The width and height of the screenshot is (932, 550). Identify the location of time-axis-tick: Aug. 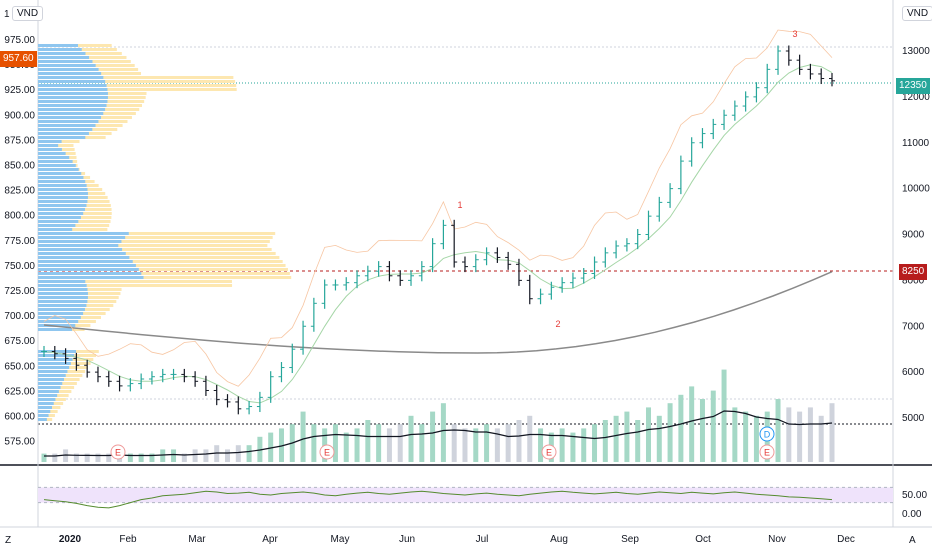
(559, 539).